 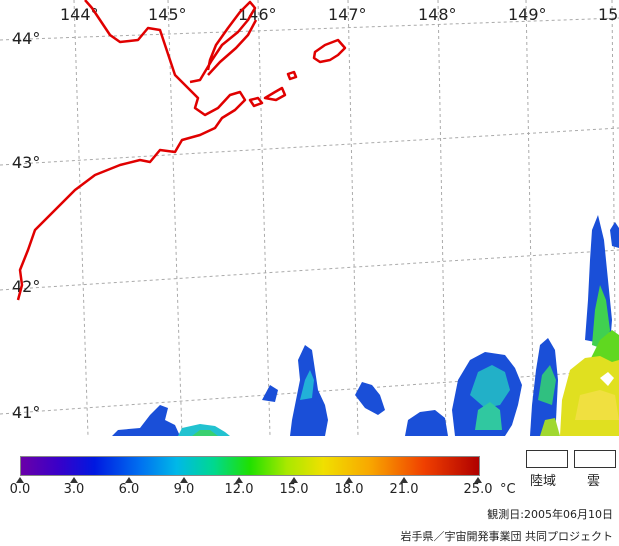 What do you see at coordinates (26, 225) in the screenshot?
I see `latitude-labels: 44° 43° 42° 41°` at bounding box center [26, 225].